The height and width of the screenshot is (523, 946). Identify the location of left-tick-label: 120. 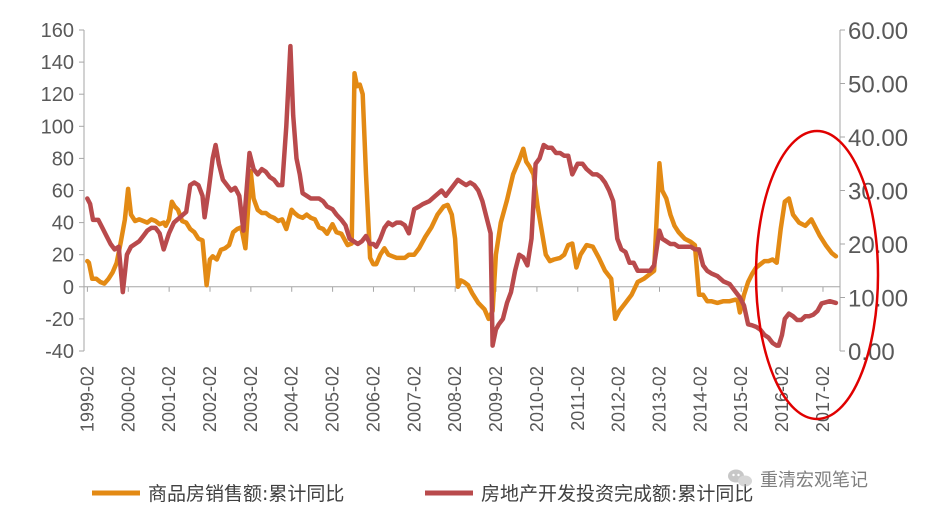
(57, 95).